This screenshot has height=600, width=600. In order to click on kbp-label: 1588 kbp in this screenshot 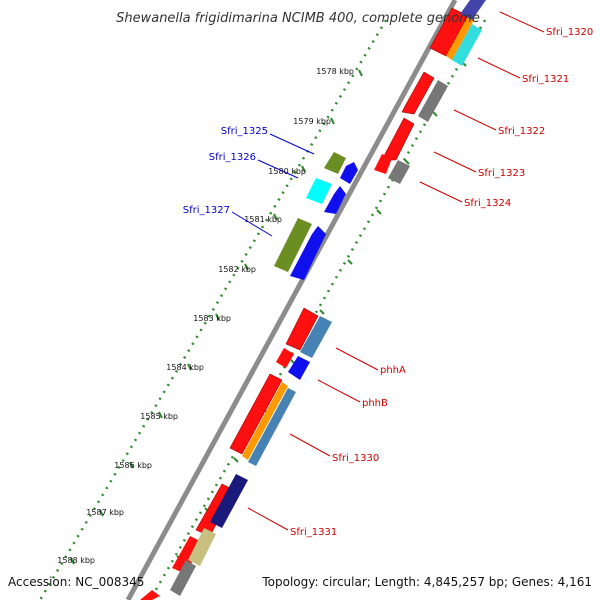, I will do `click(76, 560)`.